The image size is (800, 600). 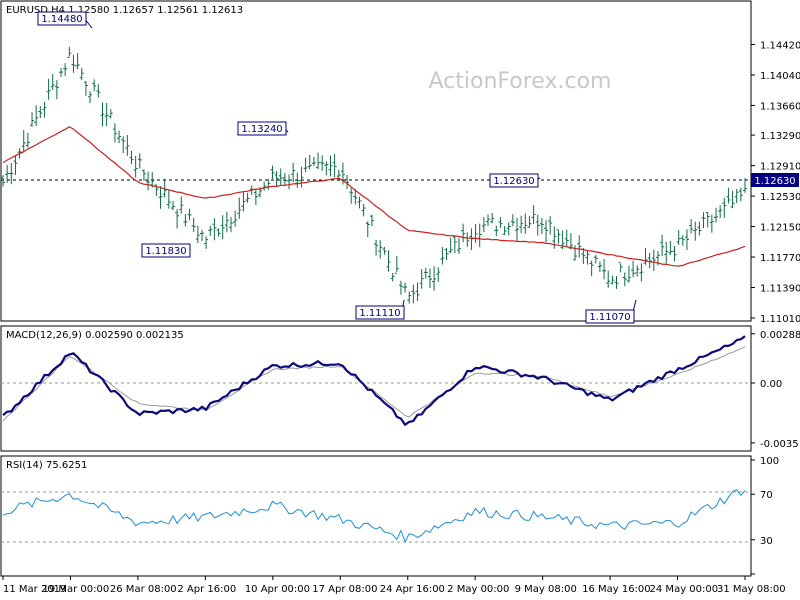 What do you see at coordinates (616, 589) in the screenshot?
I see `x-tick-label: 16 May 16:00` at bounding box center [616, 589].